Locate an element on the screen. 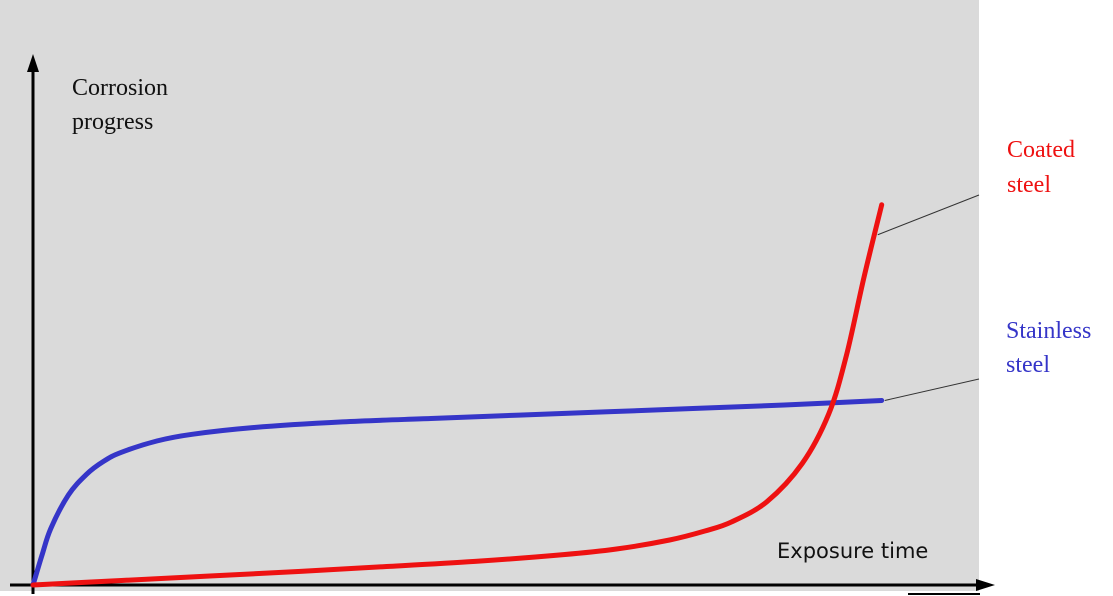  coated-steel-label-line1: Coated is located at coordinates (1041, 150).